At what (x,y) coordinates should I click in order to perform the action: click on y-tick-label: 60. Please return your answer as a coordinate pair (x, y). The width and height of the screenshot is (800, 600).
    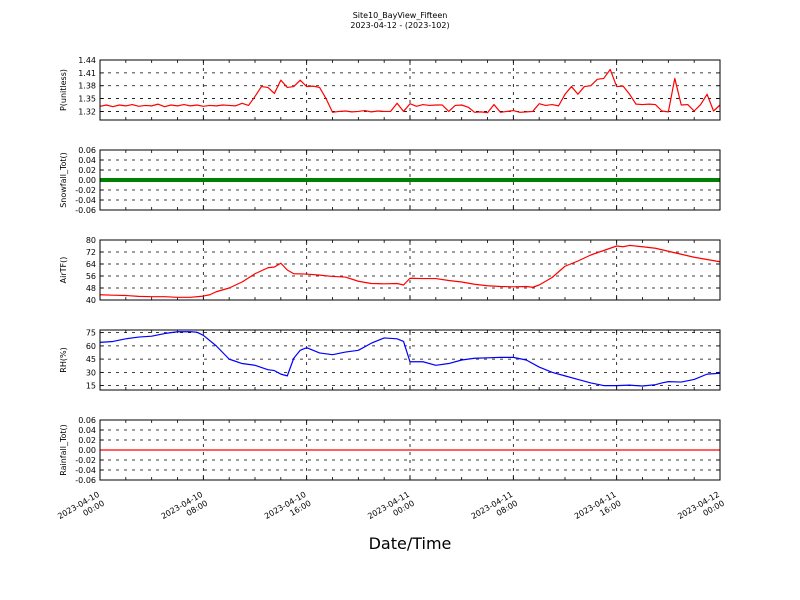
    Looking at the image, I should click on (91, 346).